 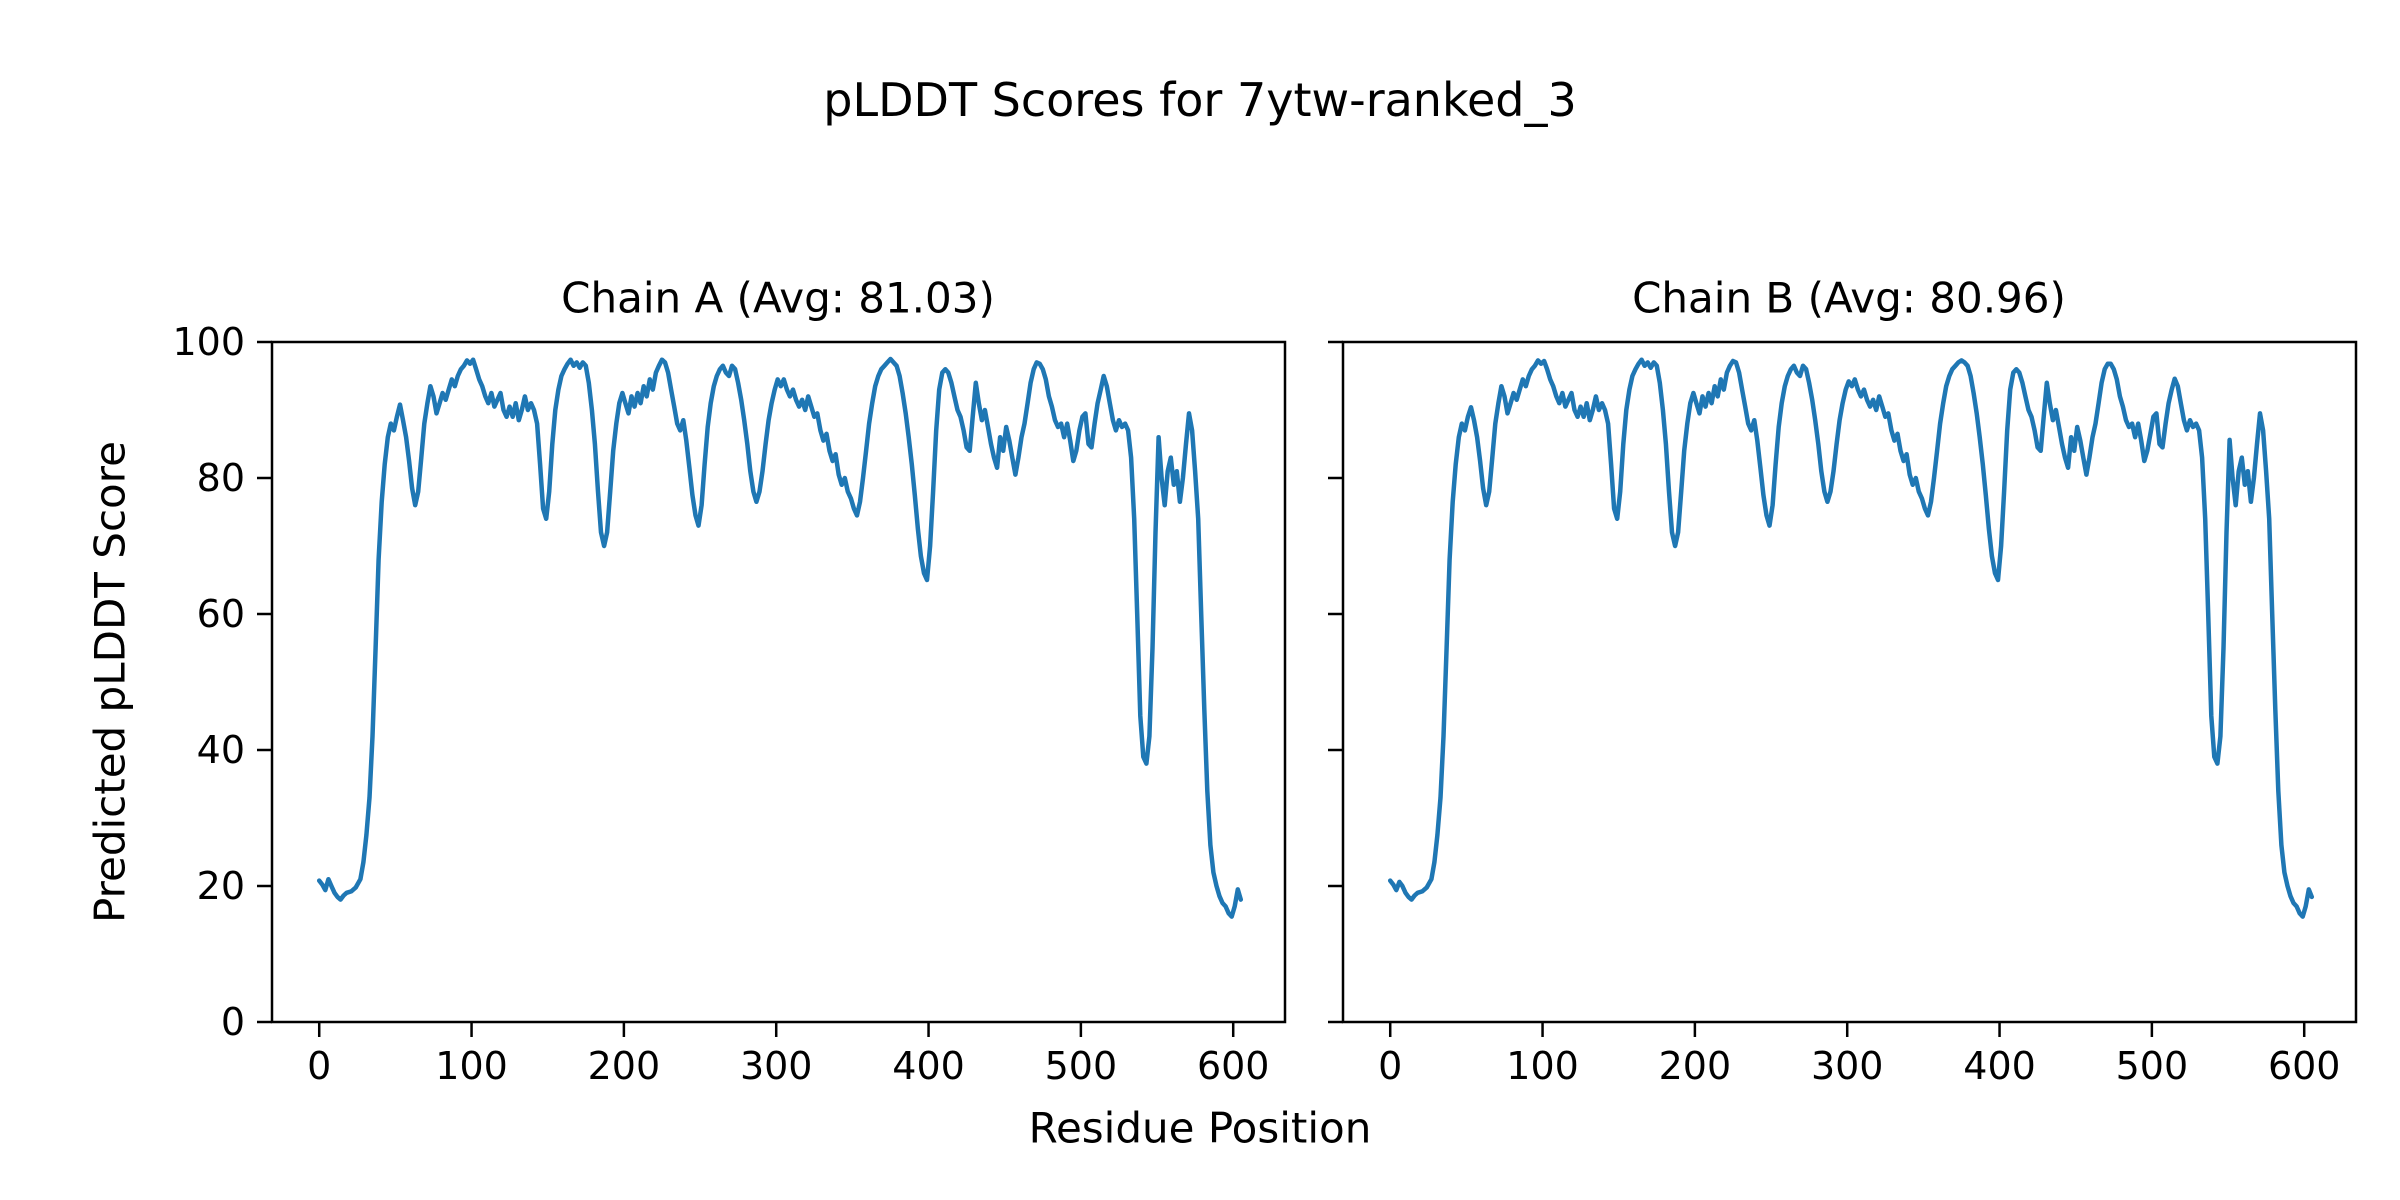 What do you see at coordinates (778, 298) in the screenshot?
I see `subplot-title-chain-a: Chain A (Avg: 81.03)` at bounding box center [778, 298].